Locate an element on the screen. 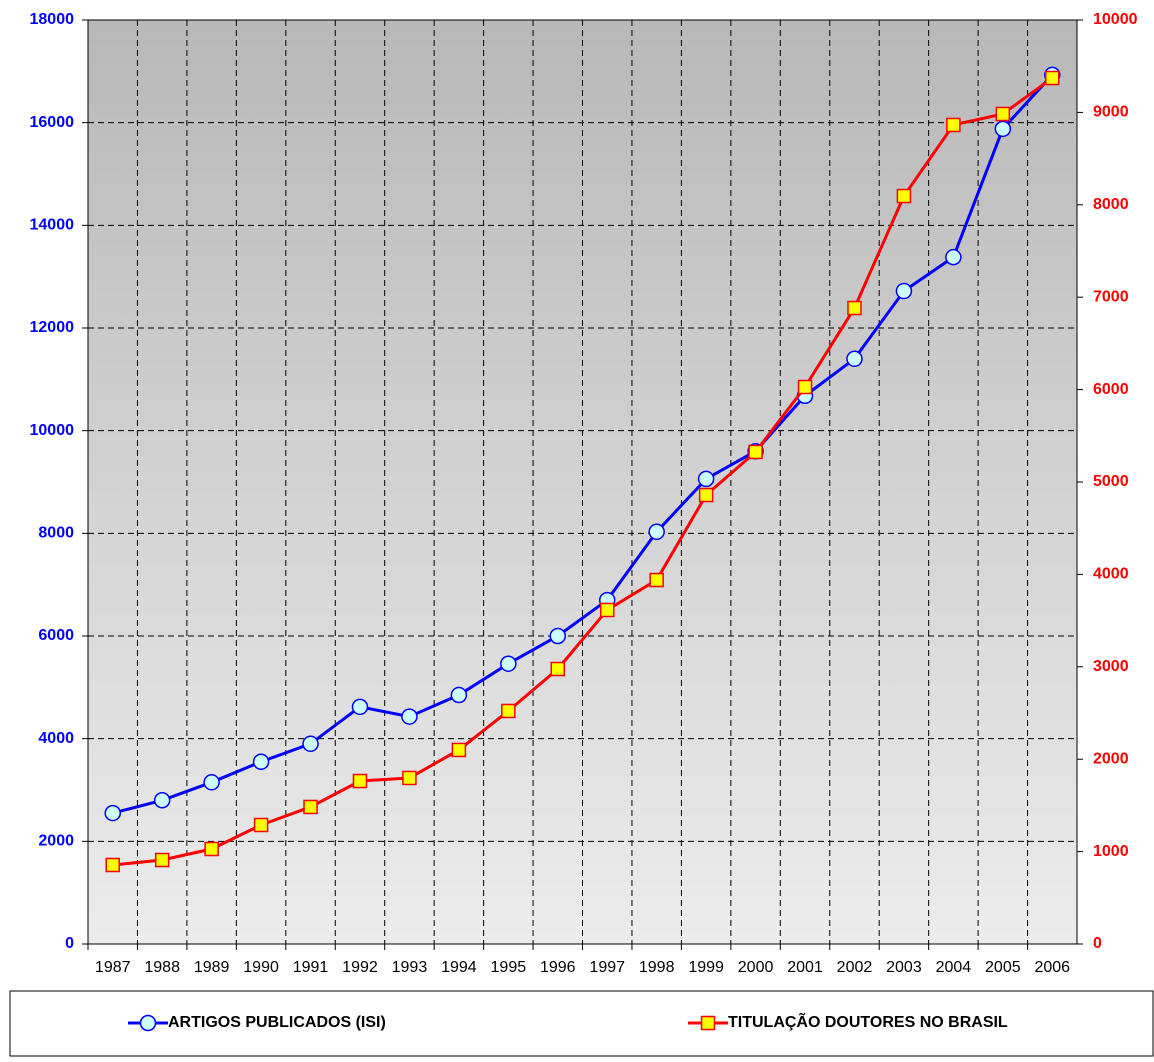 This screenshot has width=1154, height=1062. y2-tick-label: 6000 is located at coordinates (1111, 389).